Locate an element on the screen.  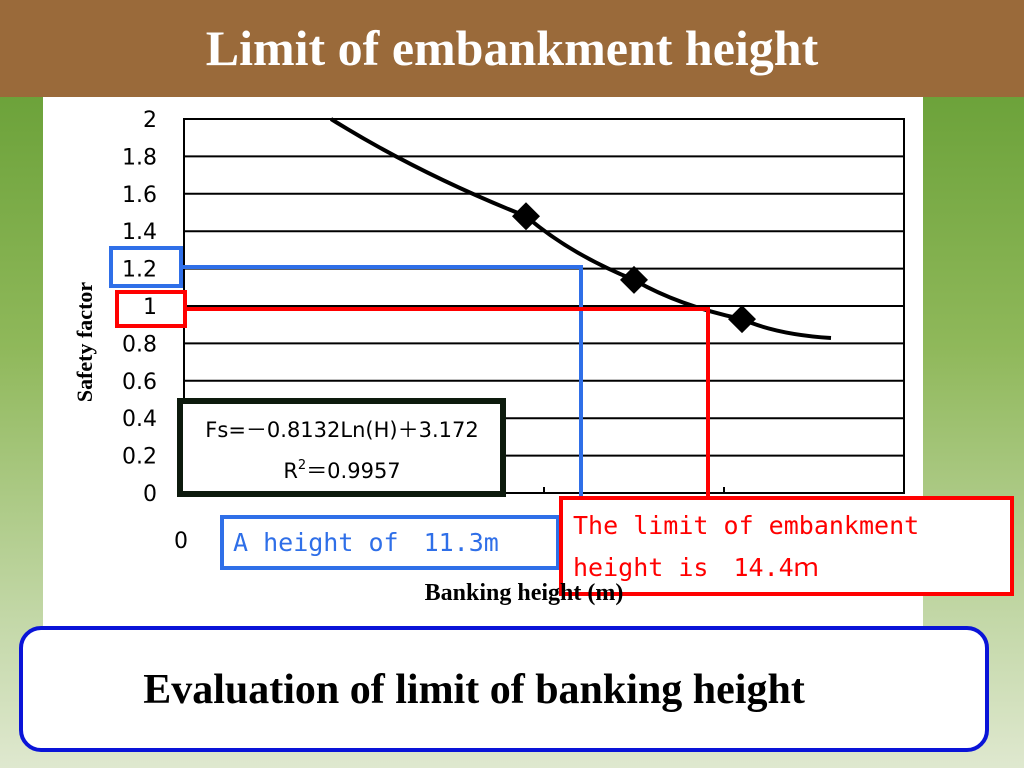
data-points is located at coordinates (634, 268).